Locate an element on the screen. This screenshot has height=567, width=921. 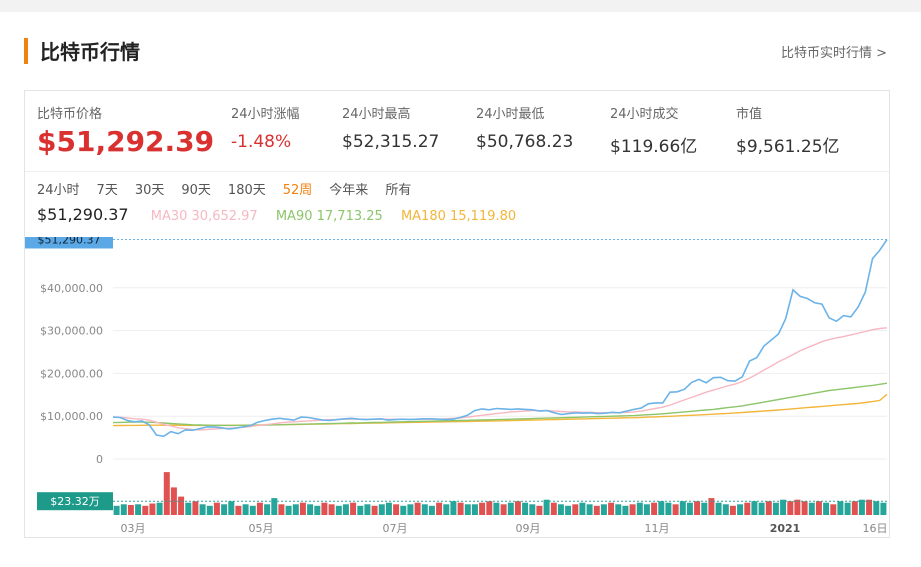
stat-mcap-label: 市值 is located at coordinates (749, 114).